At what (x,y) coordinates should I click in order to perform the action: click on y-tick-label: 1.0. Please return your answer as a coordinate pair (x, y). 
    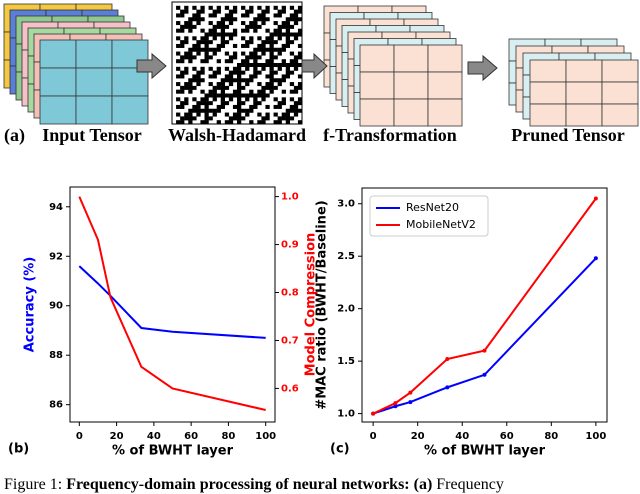
    Looking at the image, I should click on (346, 414).